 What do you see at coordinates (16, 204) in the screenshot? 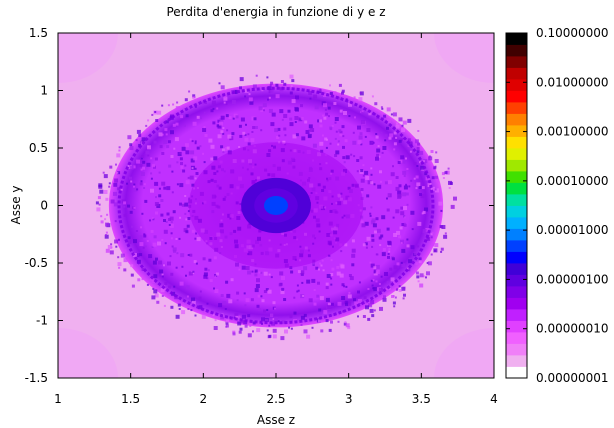
I see `y-axis-label: Asse y` at bounding box center [16, 204].